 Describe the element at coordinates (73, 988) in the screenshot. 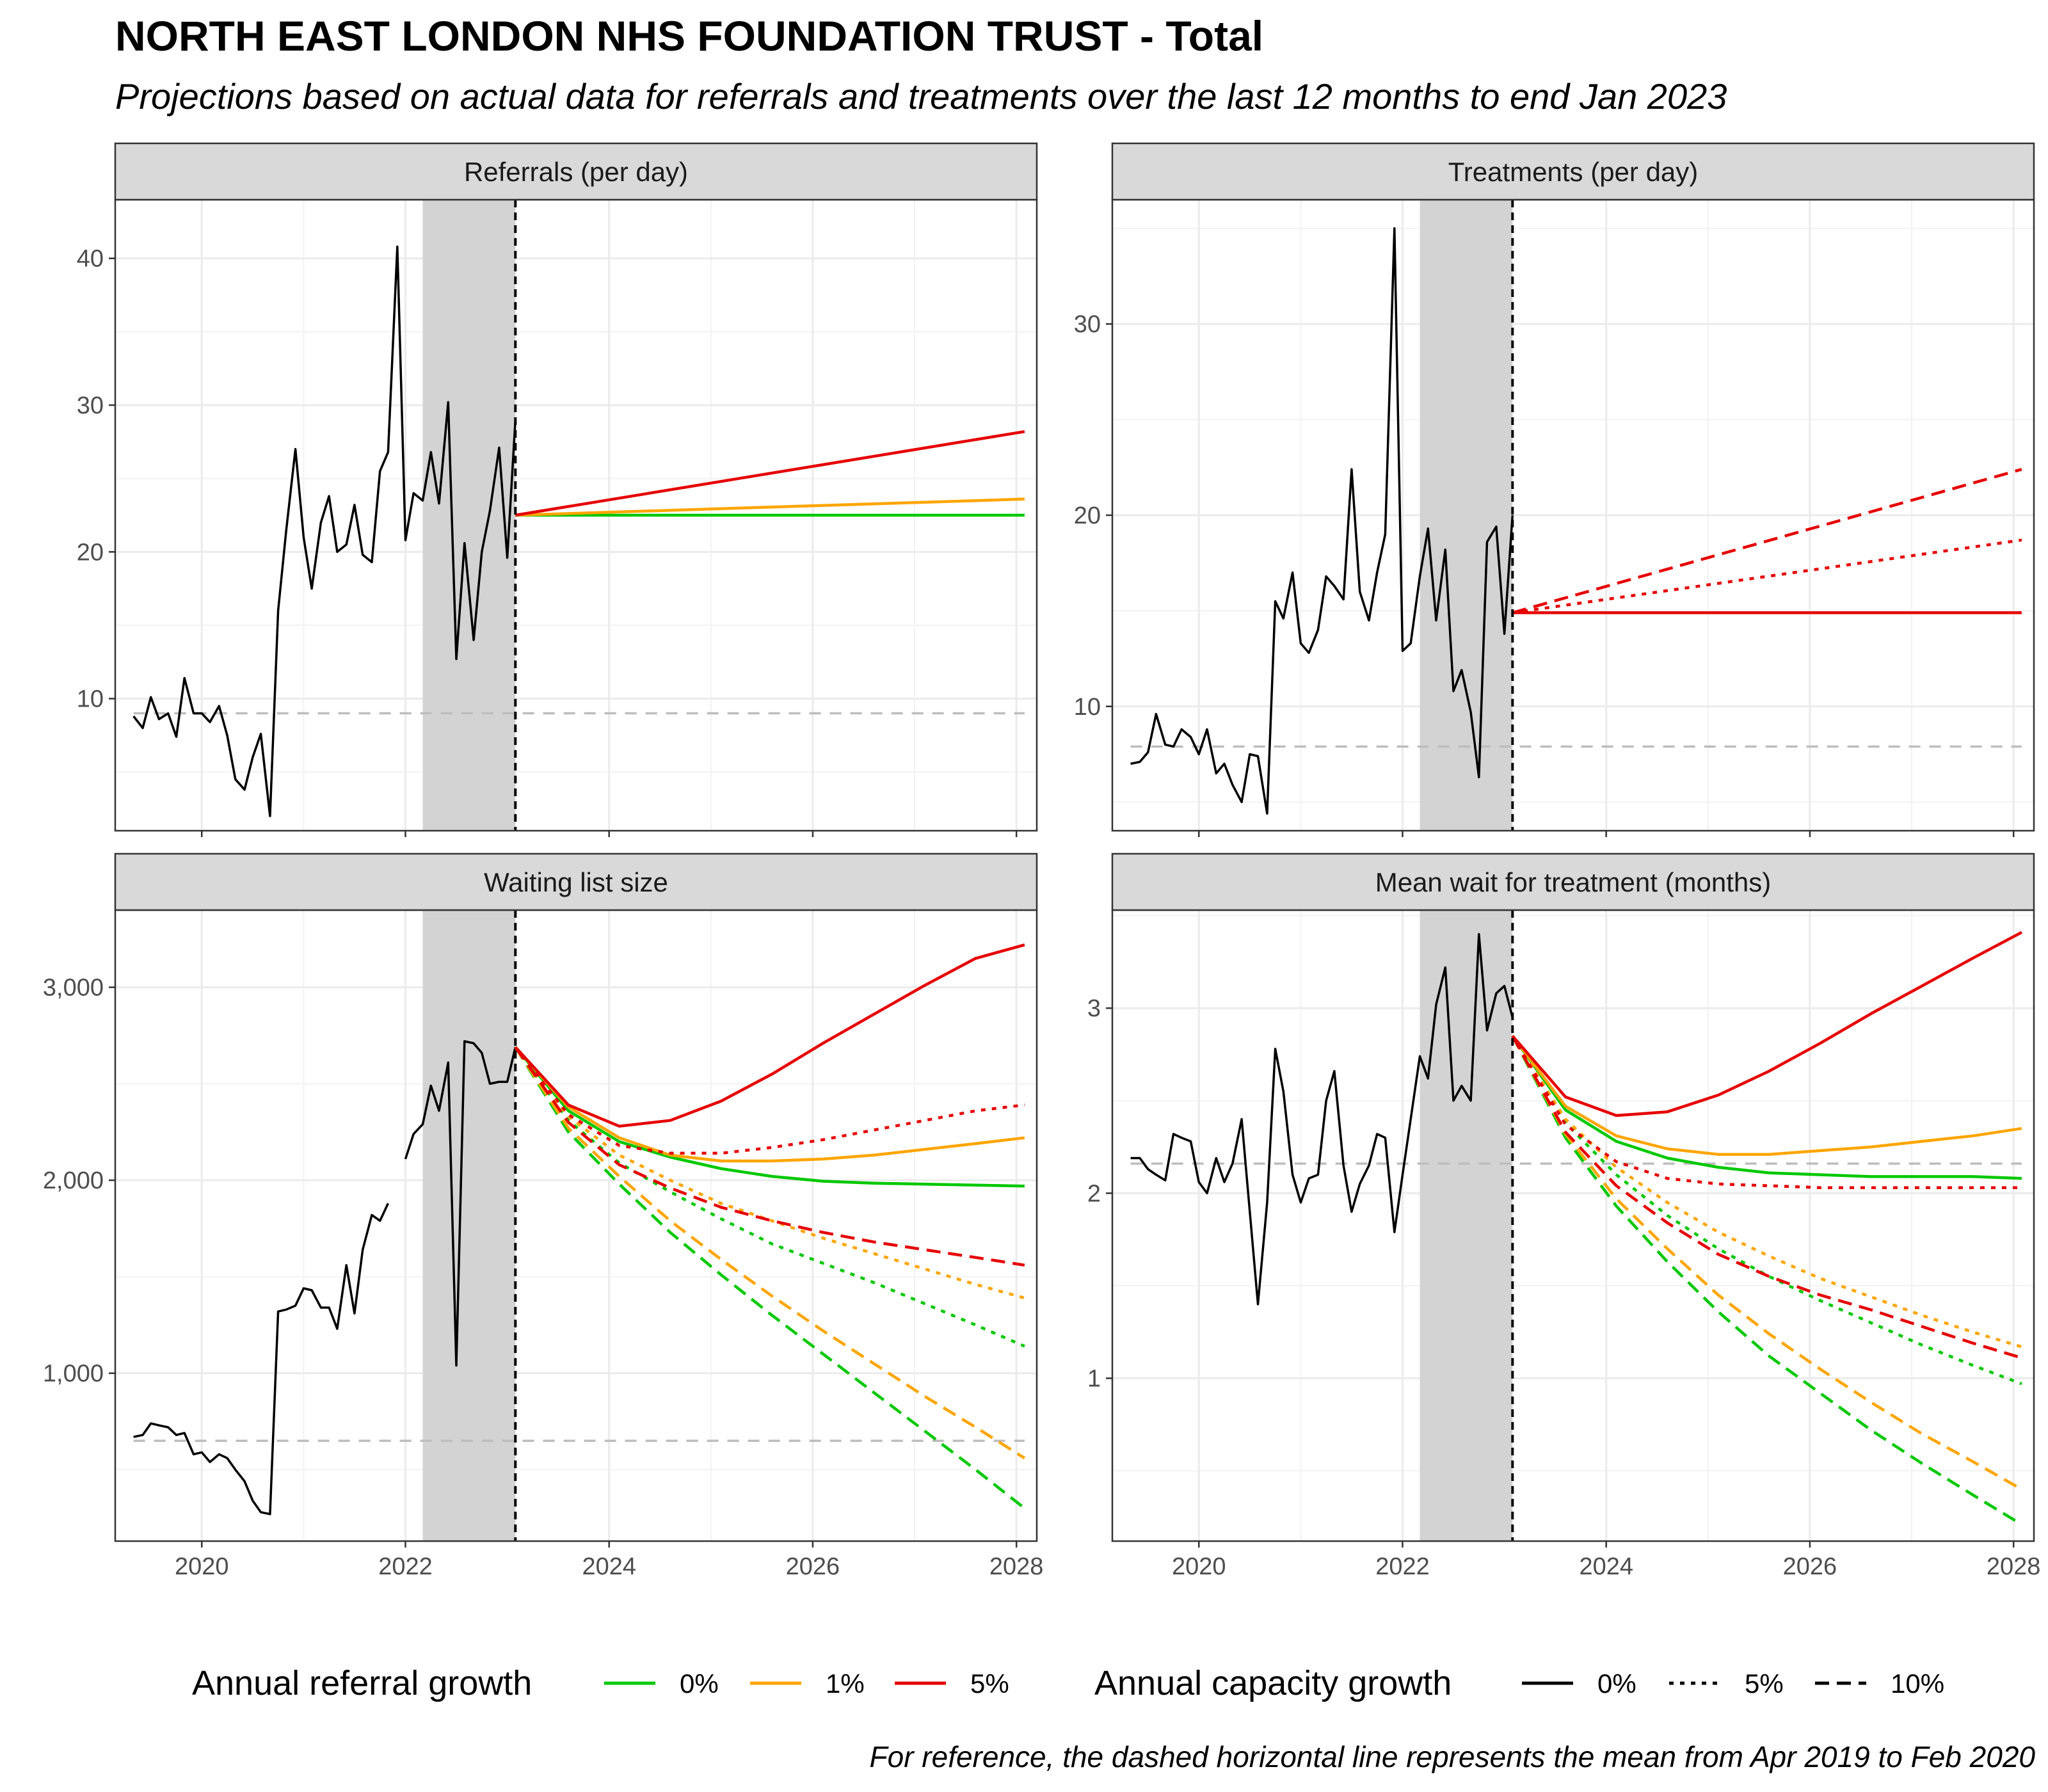

I see `y-tick-label: 3,000` at that location.